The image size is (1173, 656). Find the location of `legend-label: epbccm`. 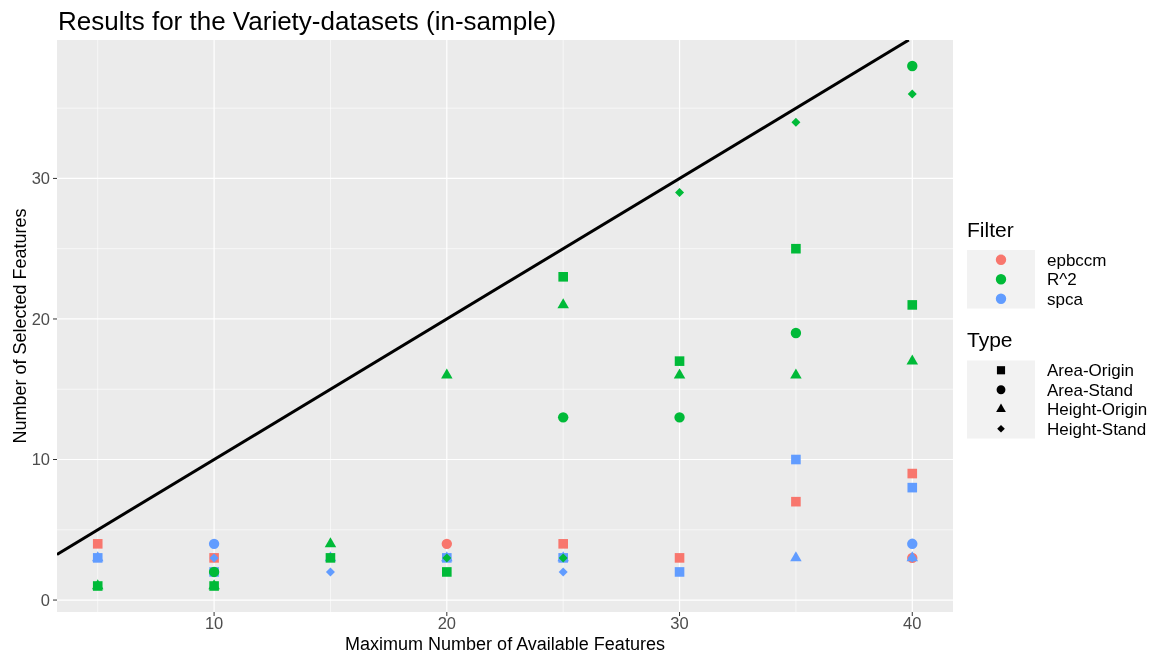

legend-label: epbccm is located at coordinates (1077, 260).